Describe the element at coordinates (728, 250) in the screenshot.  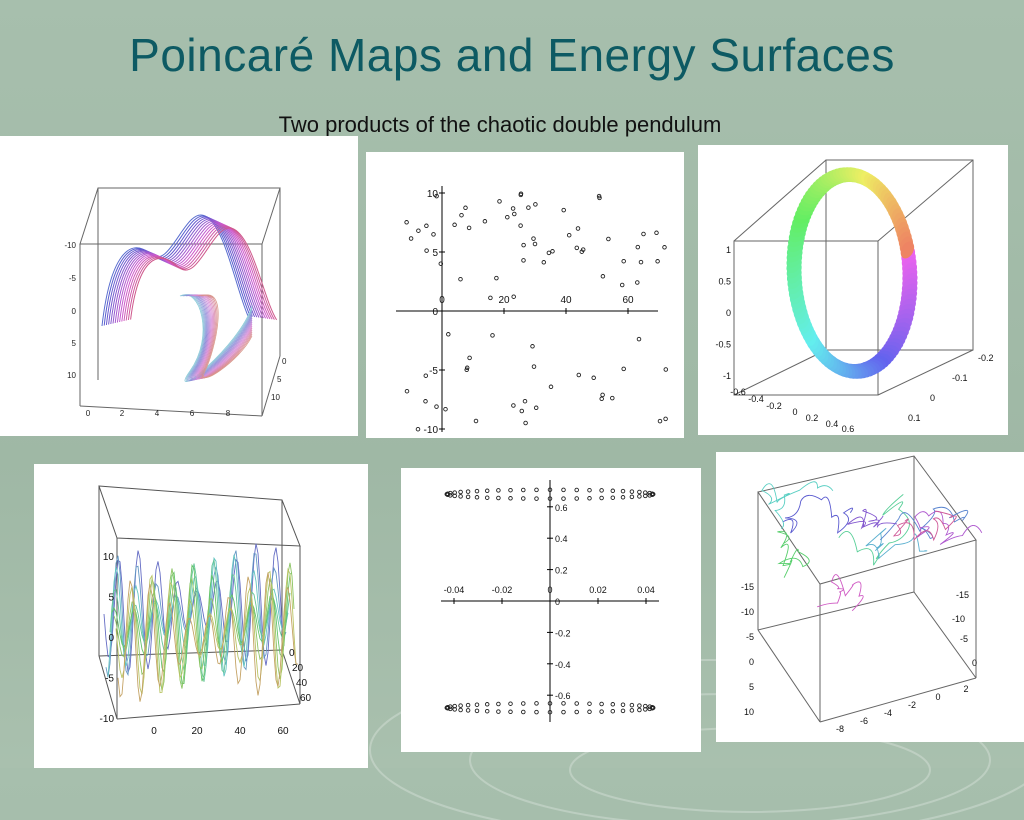
I see `tick-label: 1` at that location.